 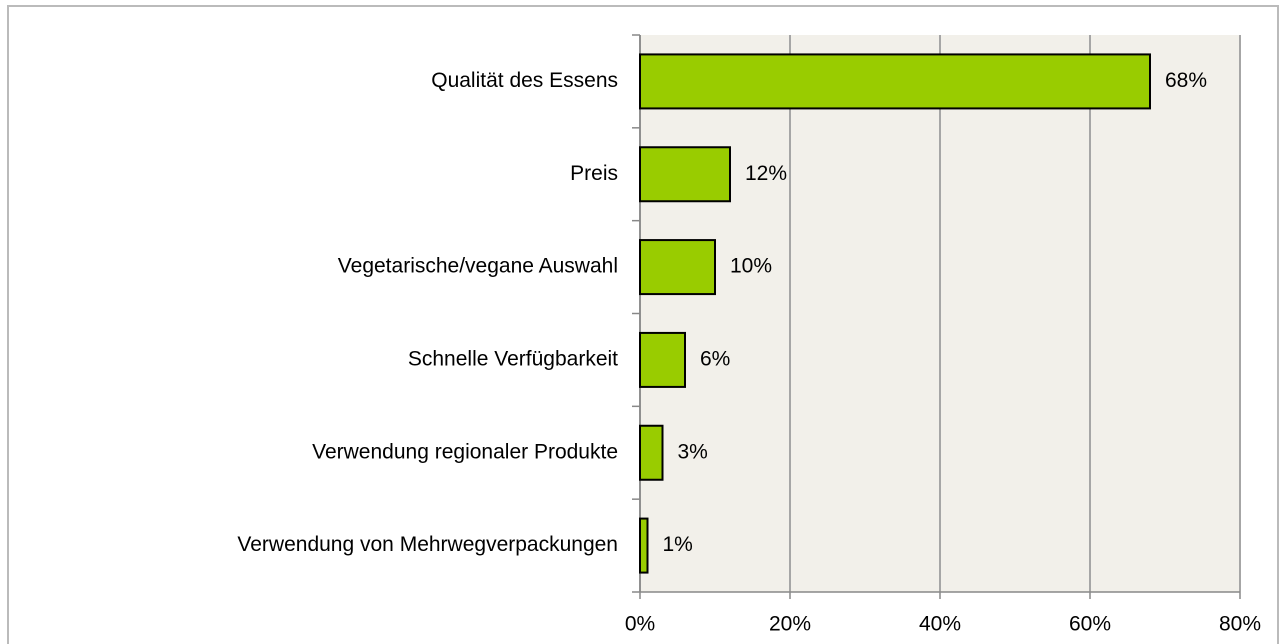 I want to click on value-label: 6%, so click(x=715, y=358).